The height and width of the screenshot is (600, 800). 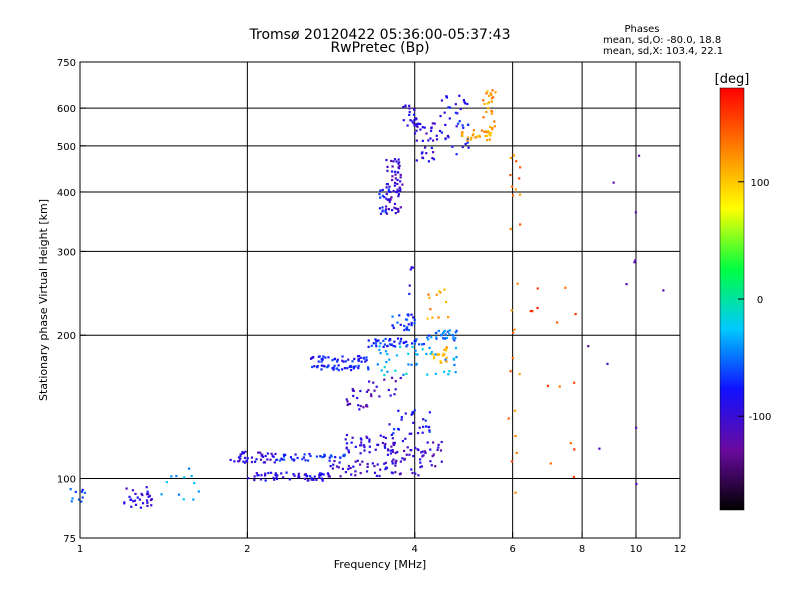 I want to click on y-tick-label: 100, so click(x=66, y=480).